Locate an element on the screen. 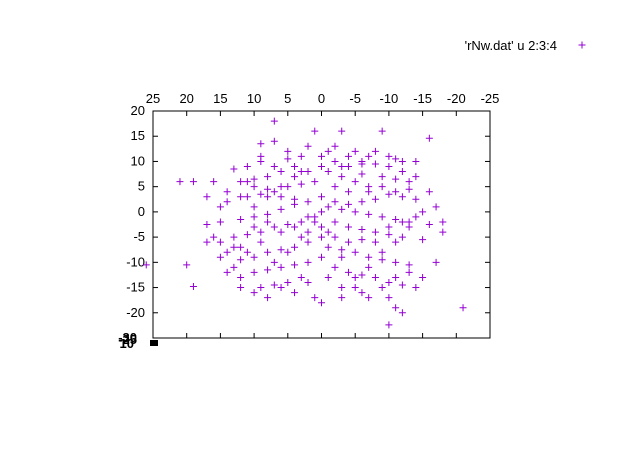 The image size is (640, 473). y-tick-label-overlap: 10 is located at coordinates (127, 343).